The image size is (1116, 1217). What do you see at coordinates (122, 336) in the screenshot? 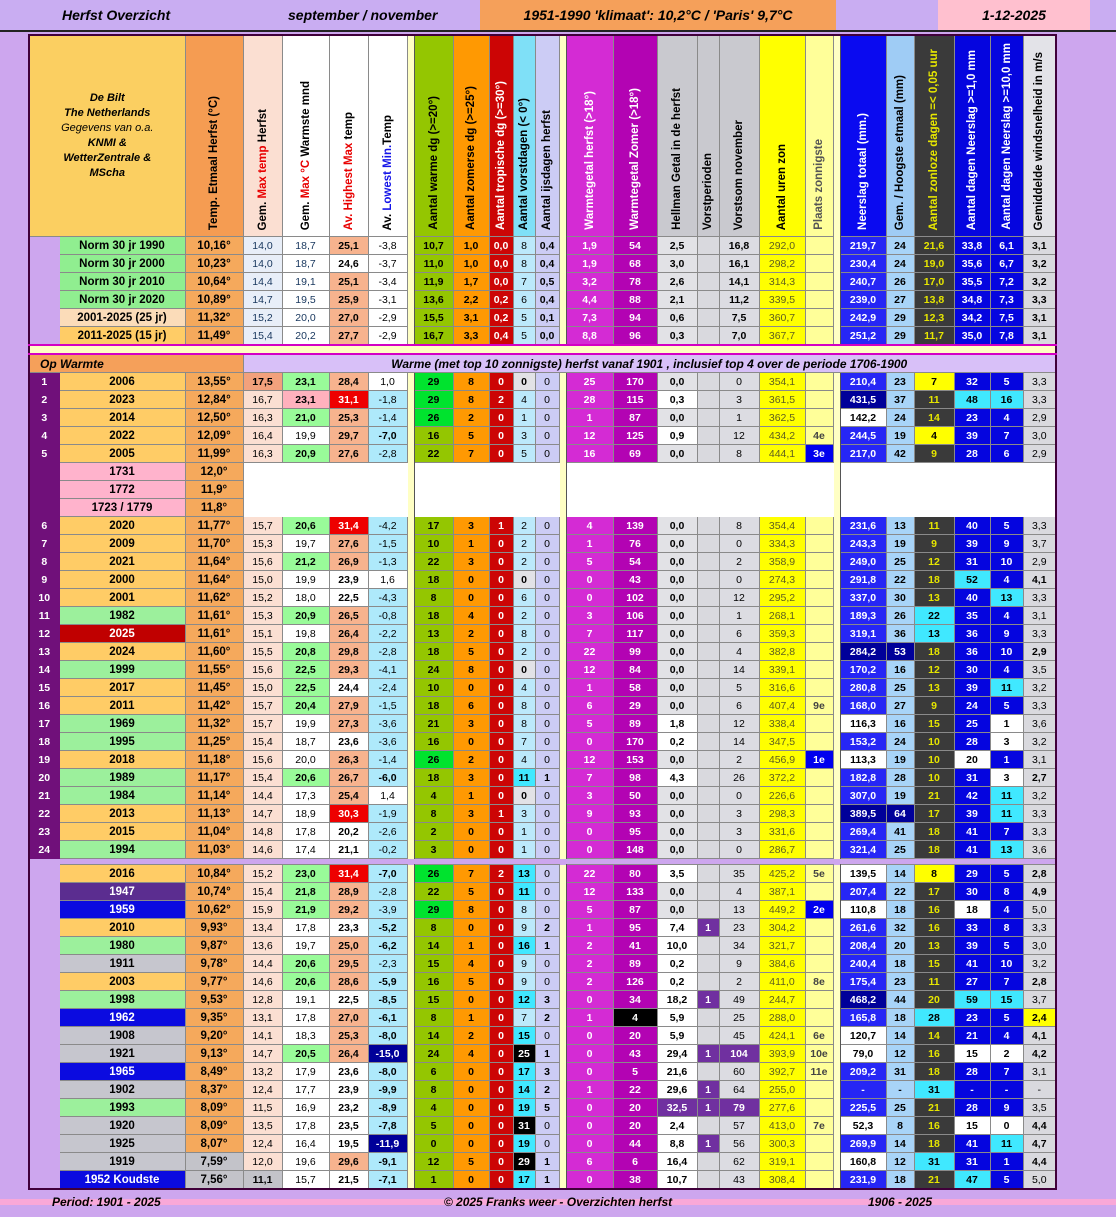
I see `year-cell: 2011-2025 (15 jr)` at bounding box center [122, 336].